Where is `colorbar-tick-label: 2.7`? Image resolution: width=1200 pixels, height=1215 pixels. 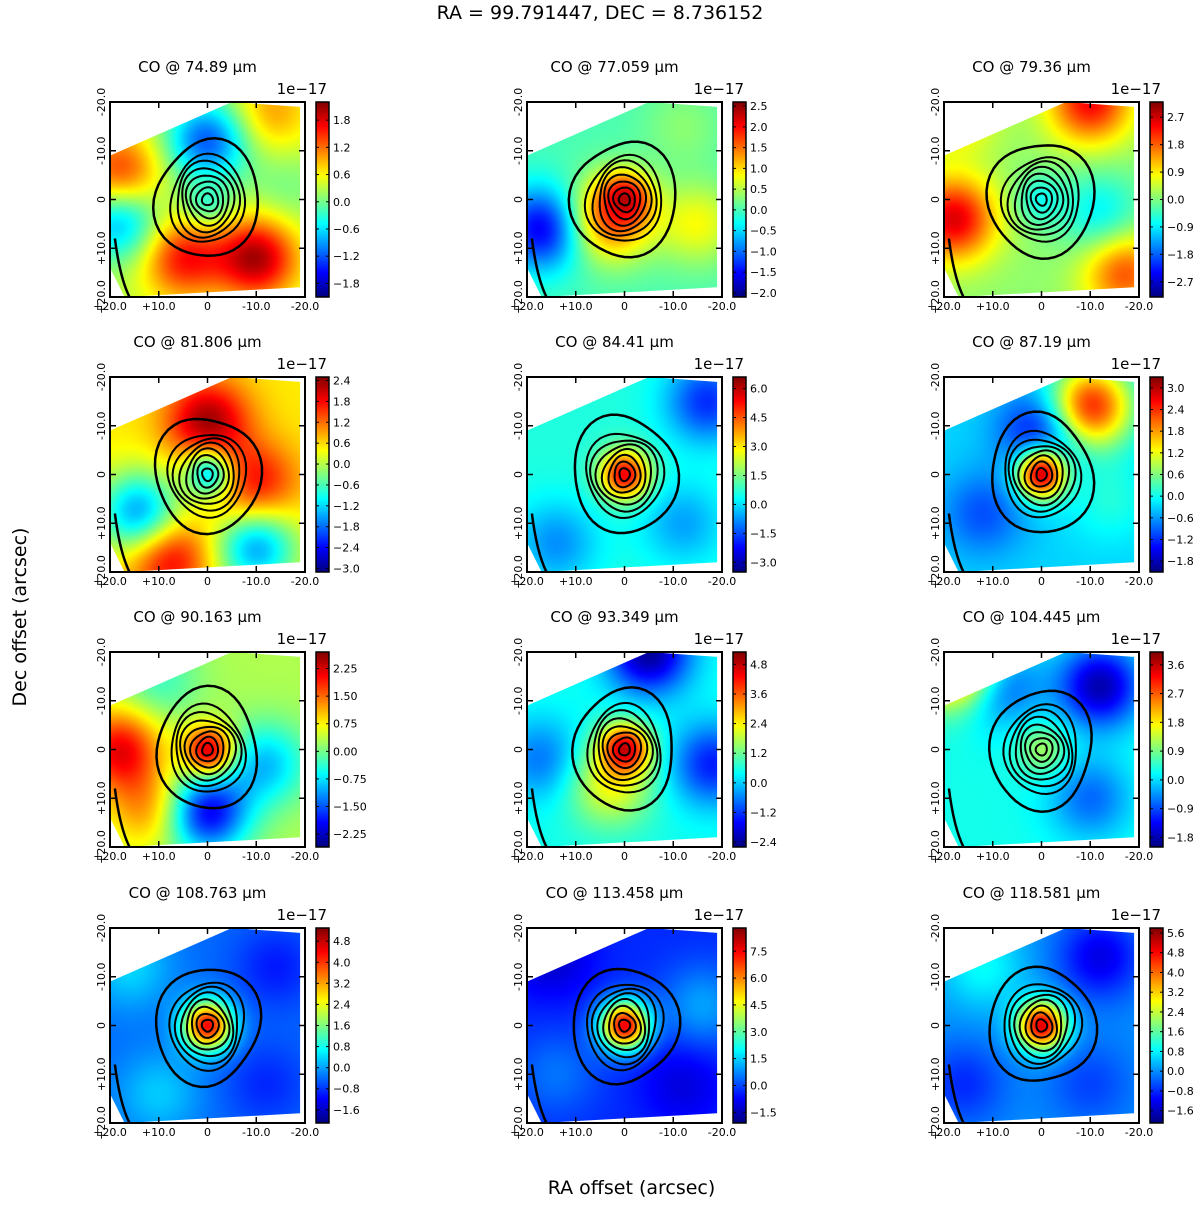 colorbar-tick-label: 2.7 is located at coordinates (1176, 694).